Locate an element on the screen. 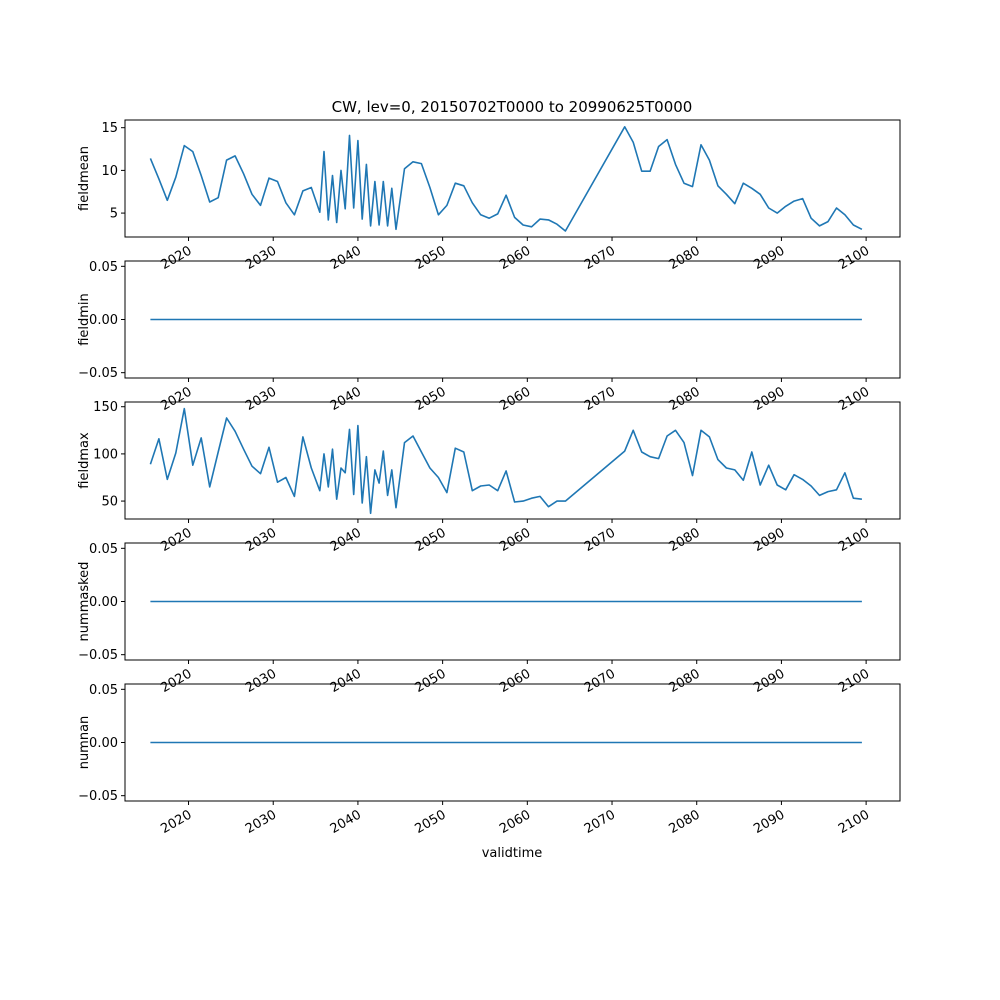  x-axis-label: validtime is located at coordinates (512, 853).